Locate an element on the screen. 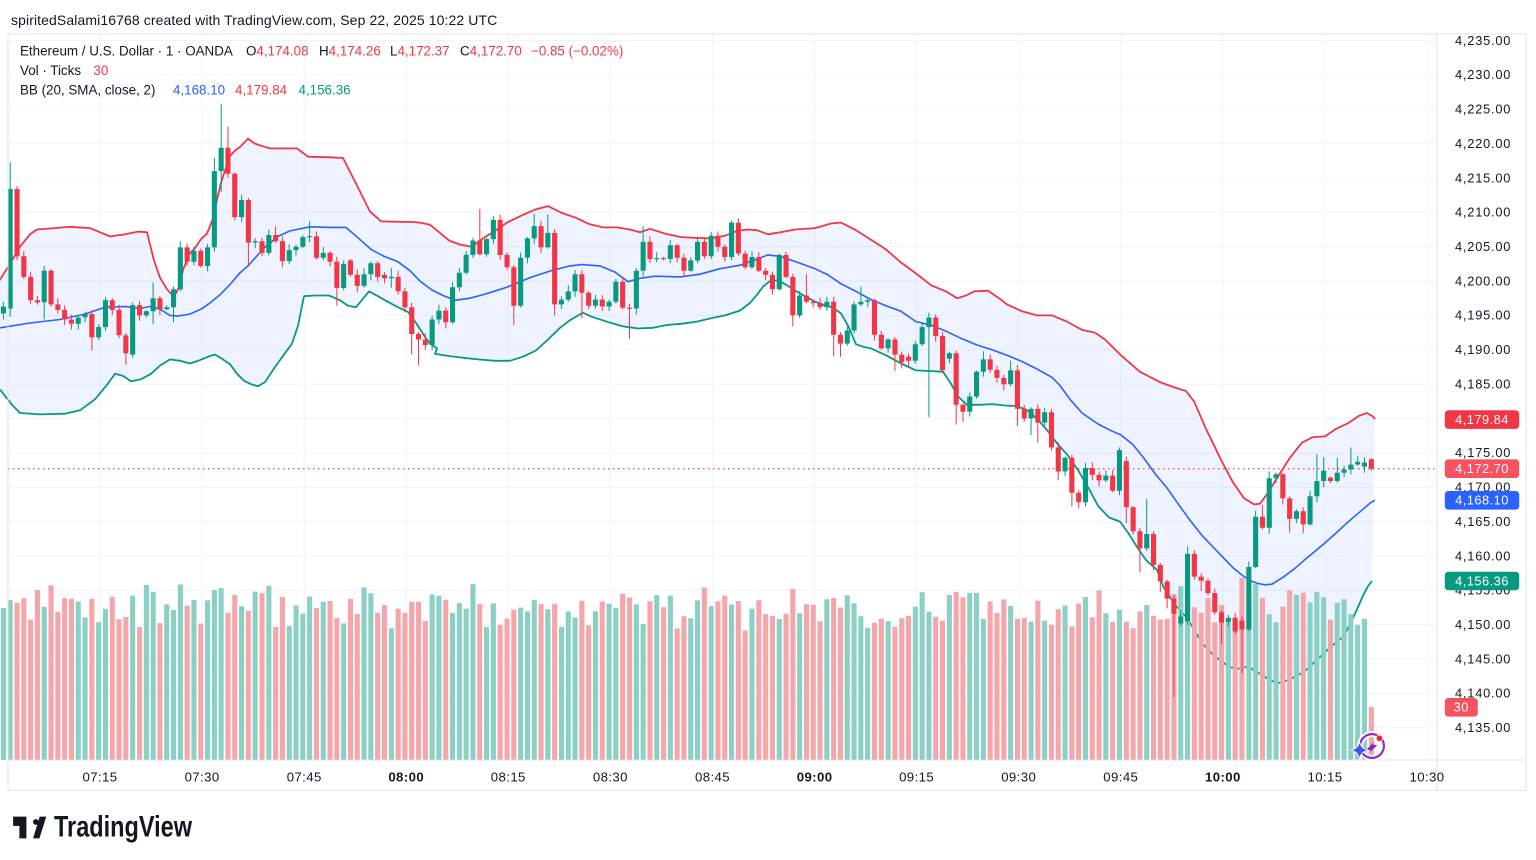 This screenshot has width=1536, height=860. svg-text: 4,135.00 is located at coordinates (1483, 727).